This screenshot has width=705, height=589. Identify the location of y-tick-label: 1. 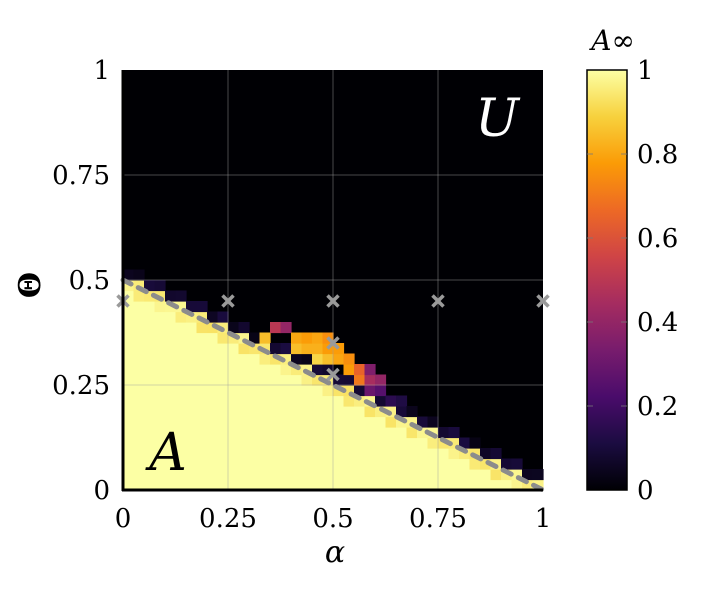
(101, 71).